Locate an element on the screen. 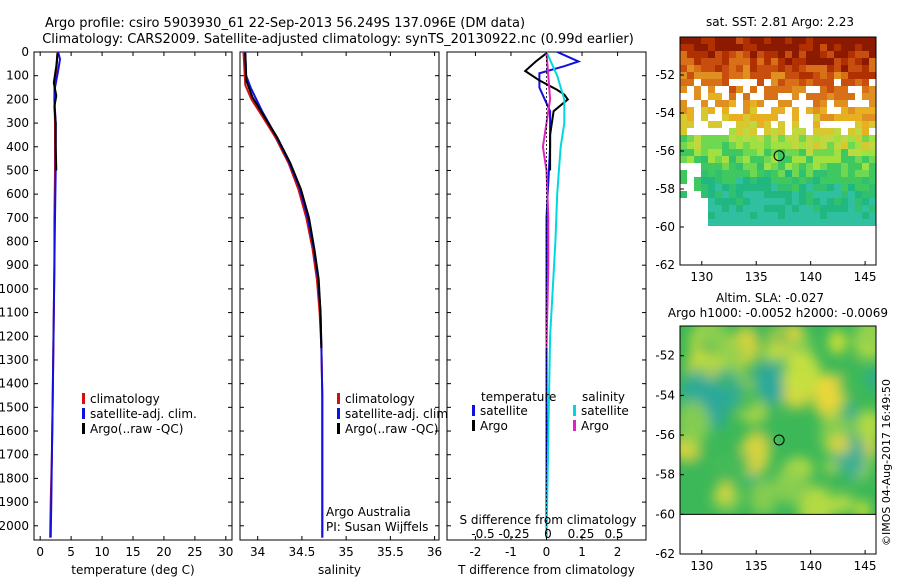  map-x-tick-label: 135 is located at coordinates (756, 566).